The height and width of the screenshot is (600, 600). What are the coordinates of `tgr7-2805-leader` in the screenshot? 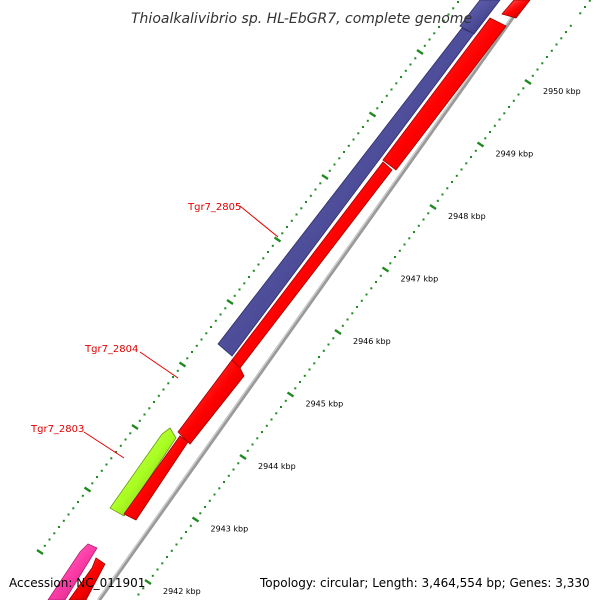 It's located at (259, 221).